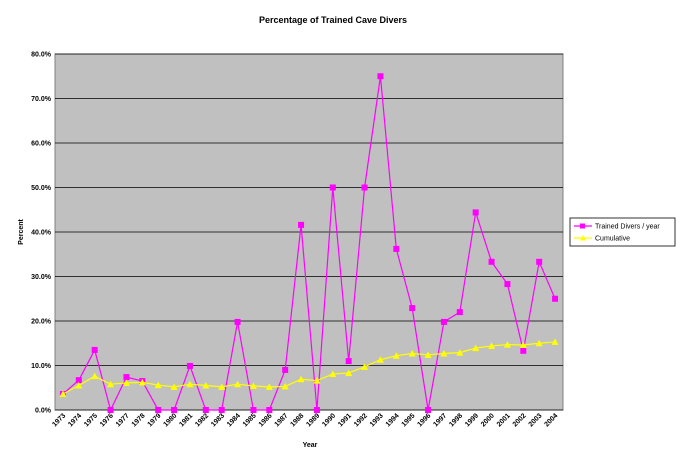  I want to click on x-tick-label: 1997, so click(440, 420).